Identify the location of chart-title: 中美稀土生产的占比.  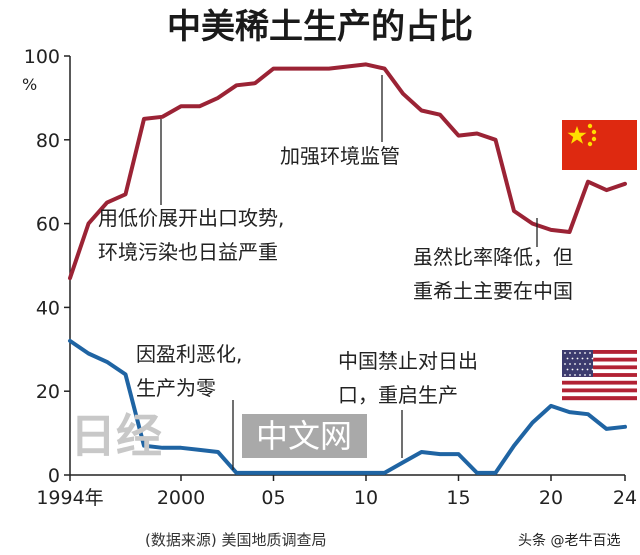
(320, 27).